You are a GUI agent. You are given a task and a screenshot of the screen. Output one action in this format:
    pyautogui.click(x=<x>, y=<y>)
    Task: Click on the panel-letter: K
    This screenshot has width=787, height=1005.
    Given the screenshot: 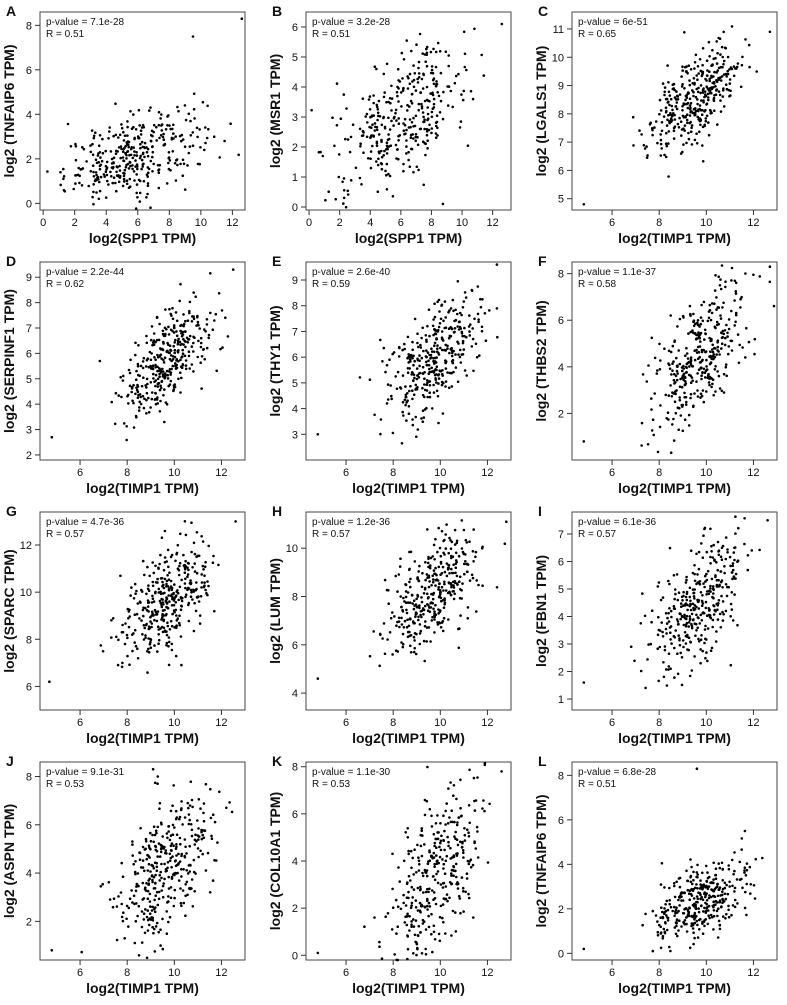 What is the action you would take?
    pyautogui.click(x=277, y=761)
    